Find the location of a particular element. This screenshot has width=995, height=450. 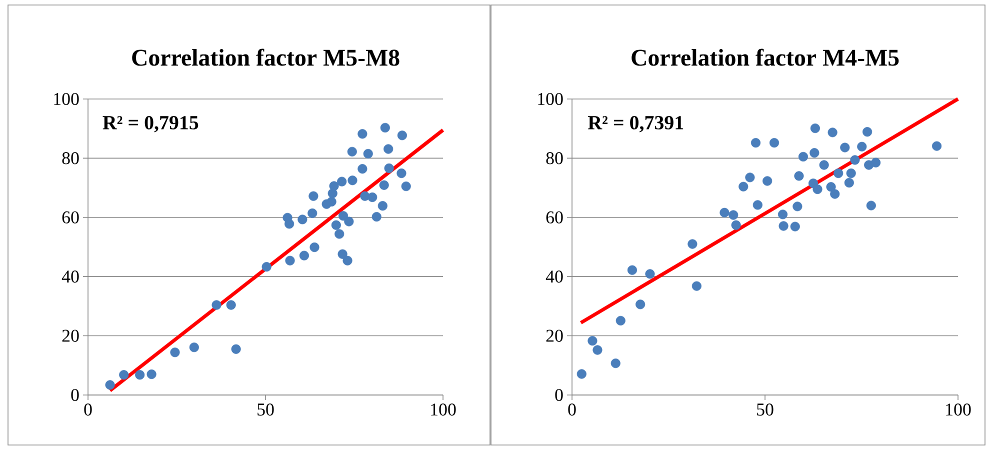

chart-title: Correlation factor M4-M5 is located at coordinates (765, 57).